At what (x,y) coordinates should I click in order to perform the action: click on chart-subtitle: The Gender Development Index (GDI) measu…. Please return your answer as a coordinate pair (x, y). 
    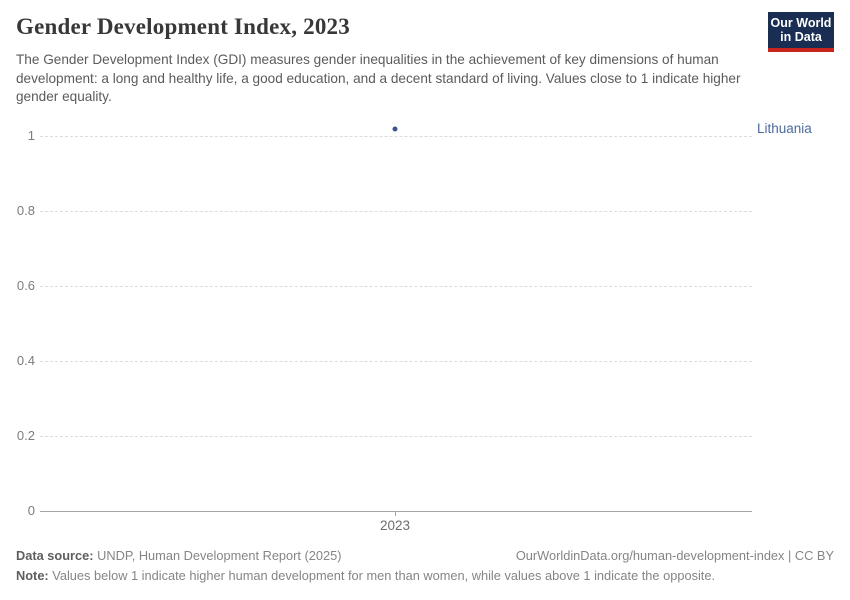
    Looking at the image, I should click on (378, 78).